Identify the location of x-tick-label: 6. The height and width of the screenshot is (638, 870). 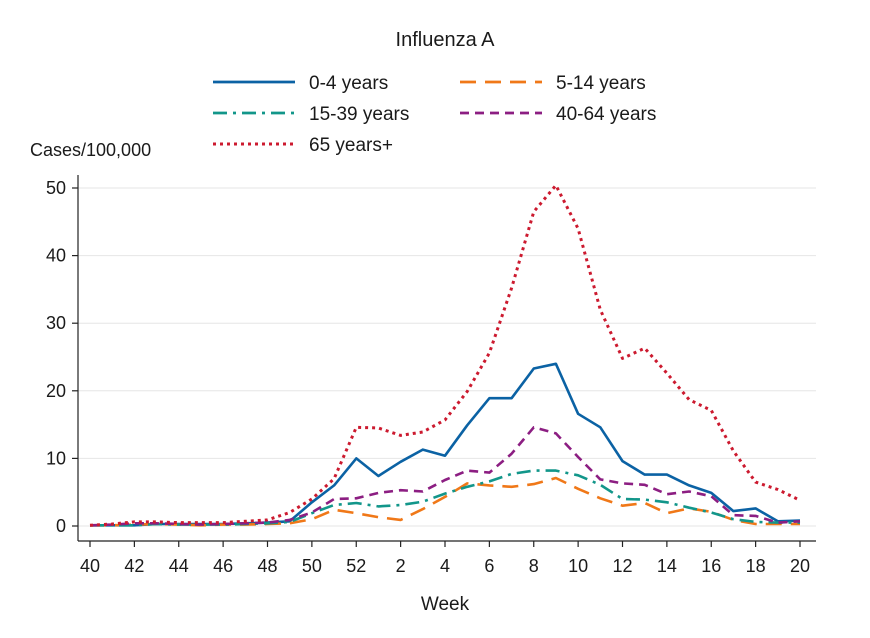
(489, 566).